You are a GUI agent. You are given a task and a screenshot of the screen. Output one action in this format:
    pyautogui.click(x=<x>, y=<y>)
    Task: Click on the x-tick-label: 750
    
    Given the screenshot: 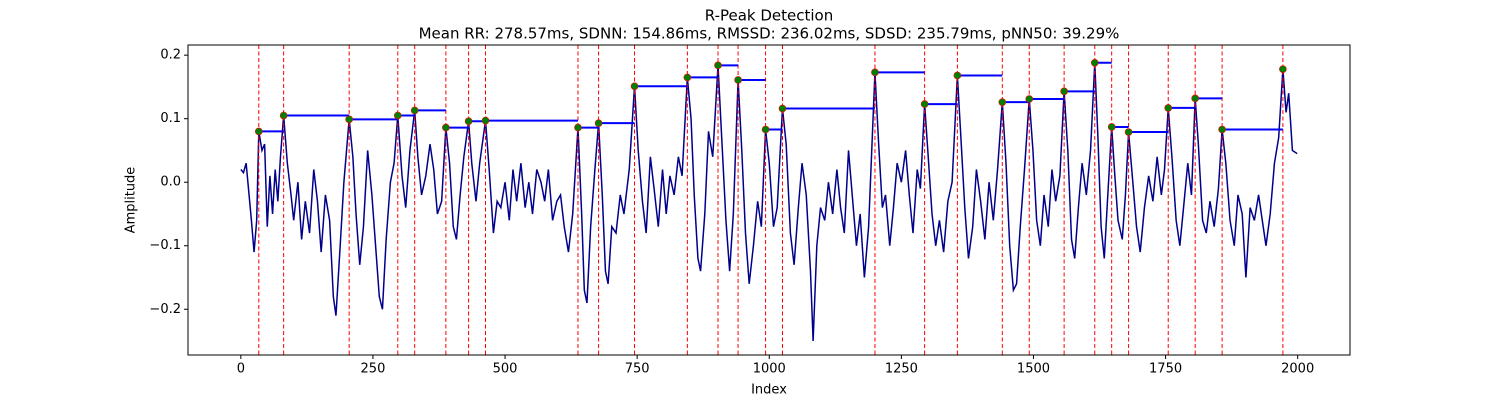 What is the action you would take?
    pyautogui.click(x=637, y=369)
    